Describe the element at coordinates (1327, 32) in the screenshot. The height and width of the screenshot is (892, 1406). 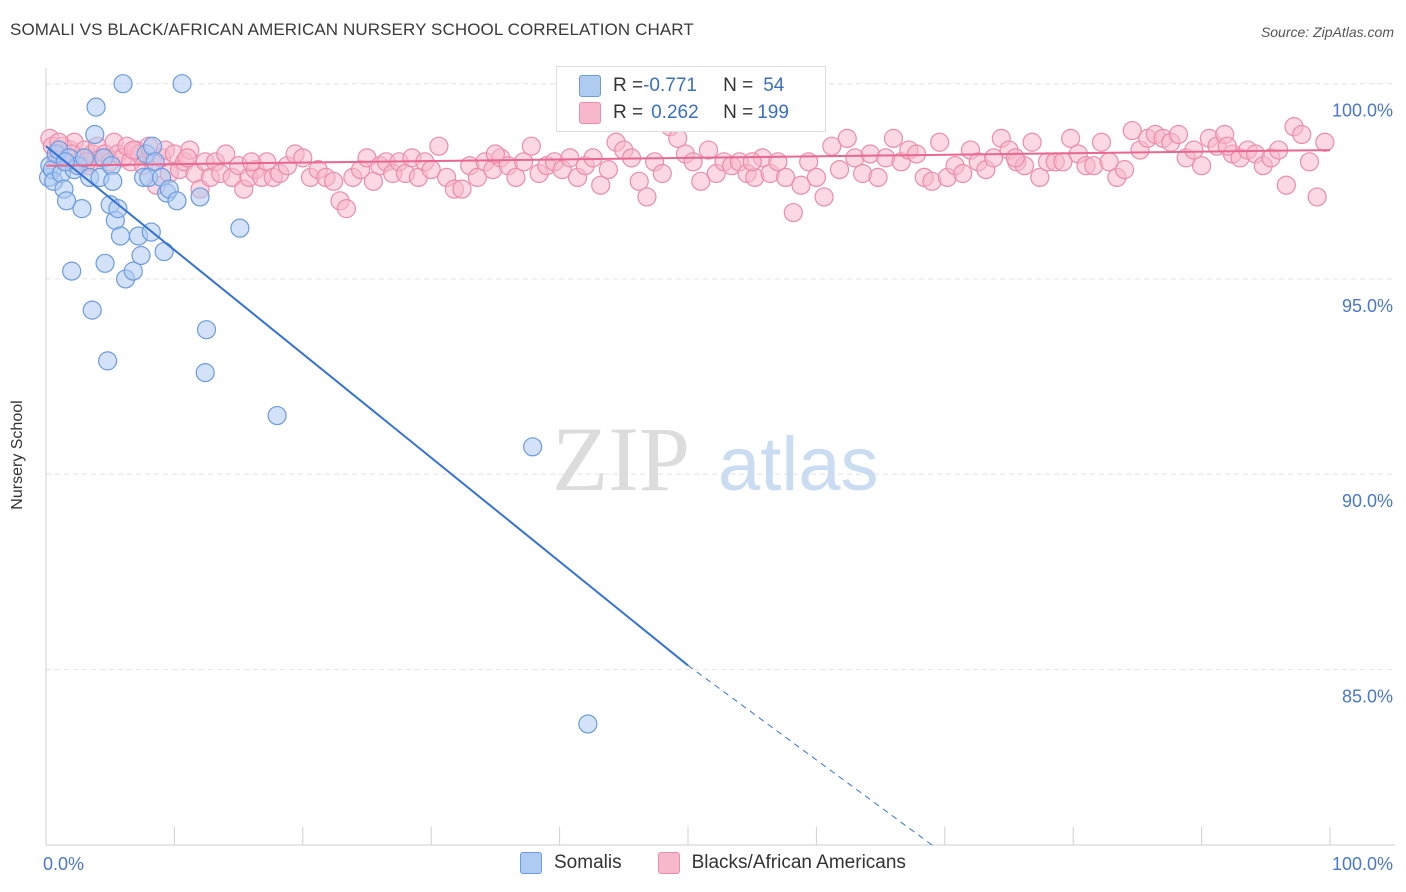
I see `source-label: Source: ZipAtlas.com` at that location.